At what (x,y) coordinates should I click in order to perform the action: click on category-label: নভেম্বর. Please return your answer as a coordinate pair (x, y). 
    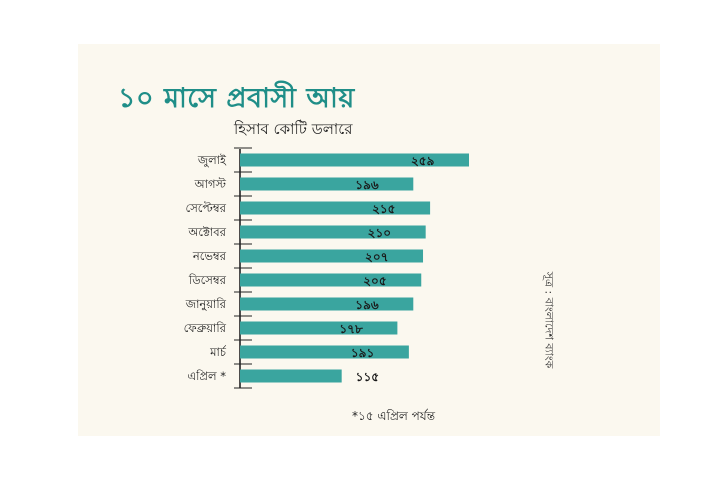
    Looking at the image, I should click on (209, 256).